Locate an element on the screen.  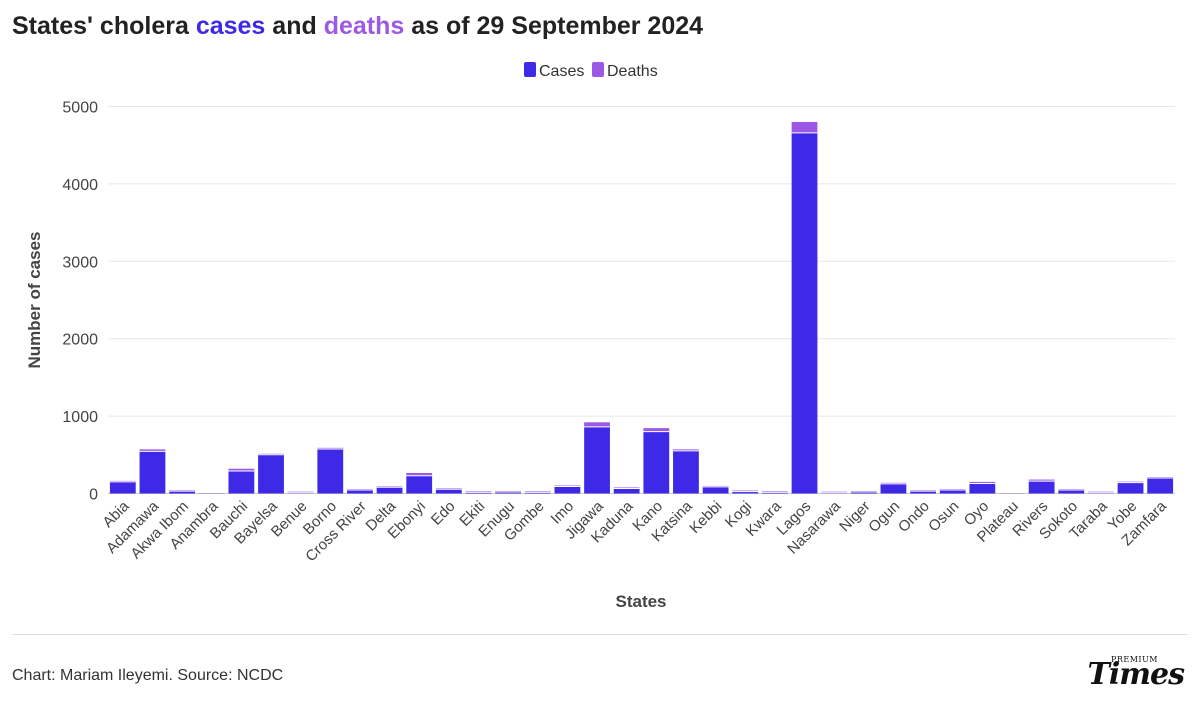
y-axis-title: Number of cases is located at coordinates (34, 300).